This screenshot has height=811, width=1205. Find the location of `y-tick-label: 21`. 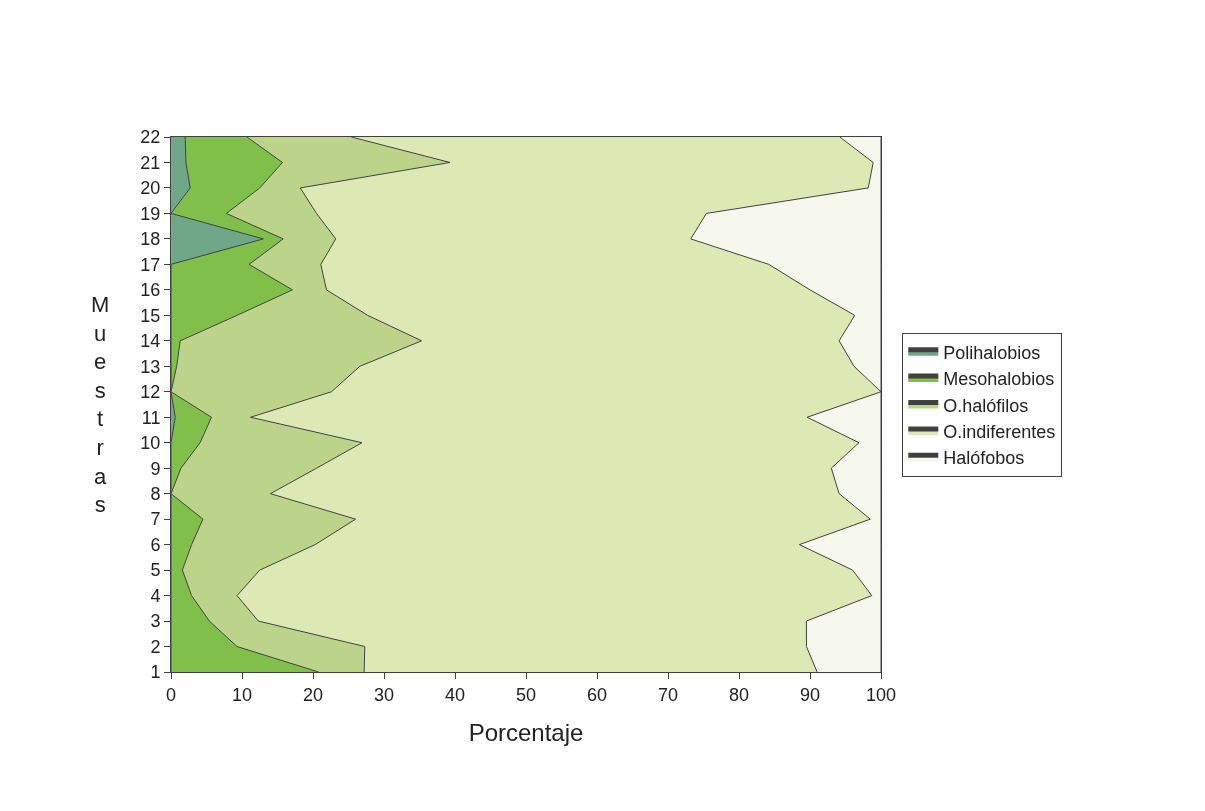

y-tick-label: 21 is located at coordinates (150, 162).